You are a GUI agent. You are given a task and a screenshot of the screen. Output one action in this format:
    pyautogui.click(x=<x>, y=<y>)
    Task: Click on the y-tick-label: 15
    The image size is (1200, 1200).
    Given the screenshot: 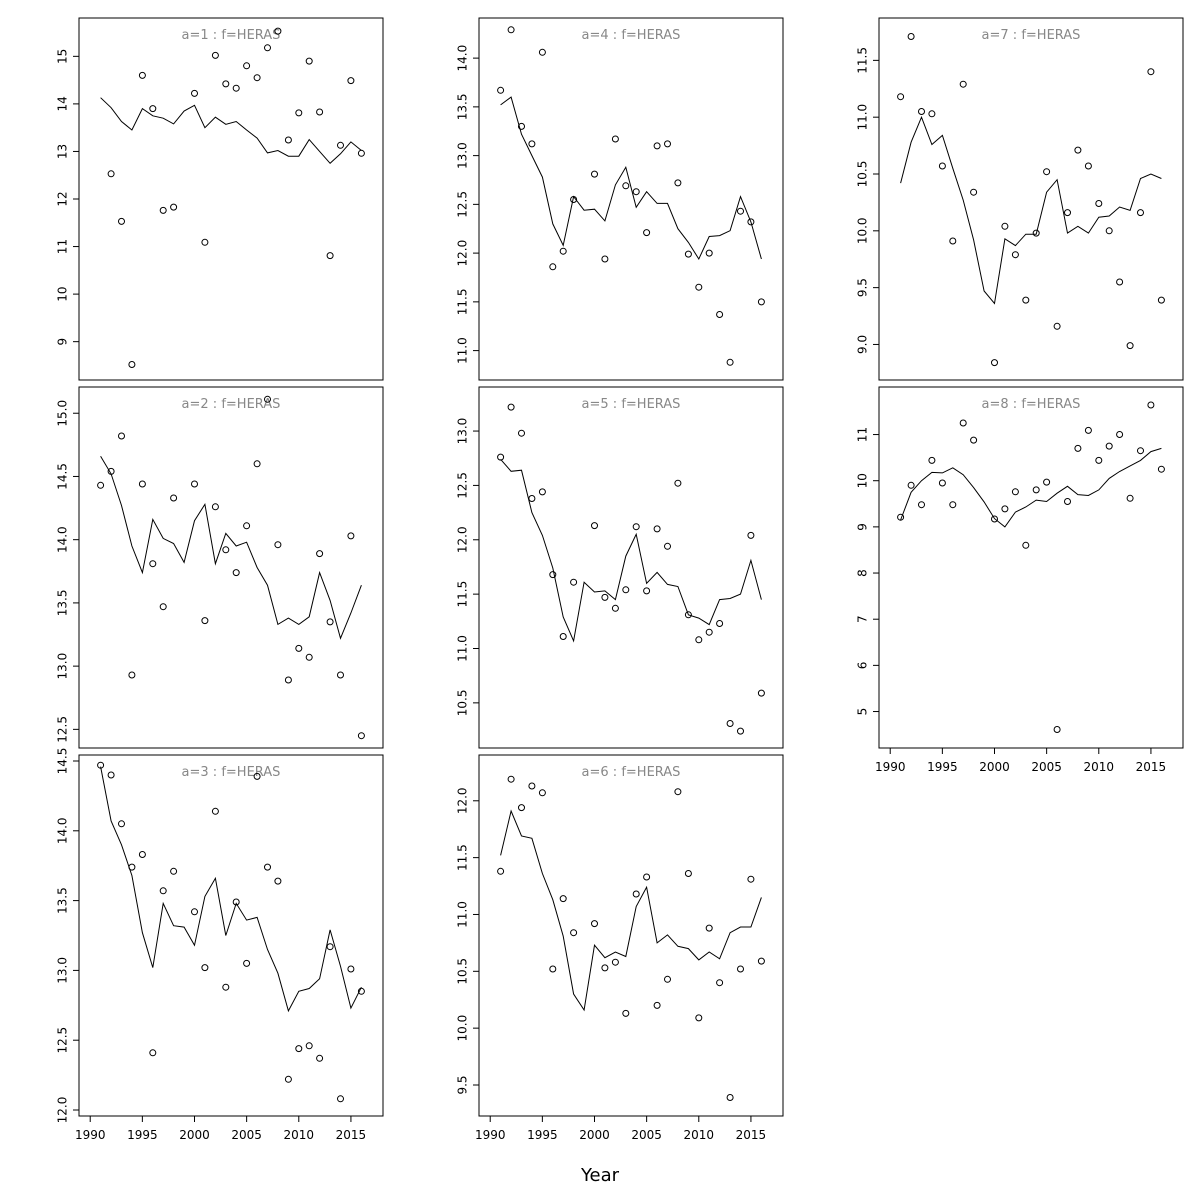 What is the action you would take?
    pyautogui.click(x=63, y=56)
    